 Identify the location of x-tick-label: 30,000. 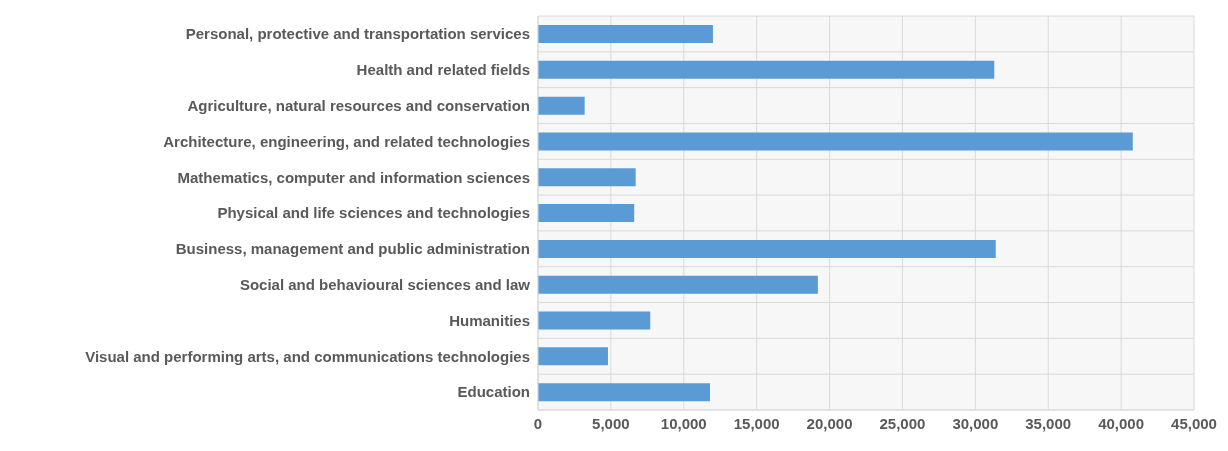
(975, 423).